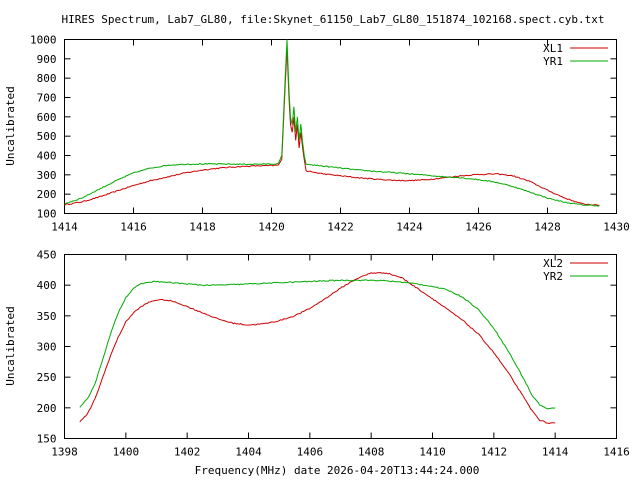 The width and height of the screenshot is (640, 480). I want to click on y-tick-label: 150, so click(47, 439).